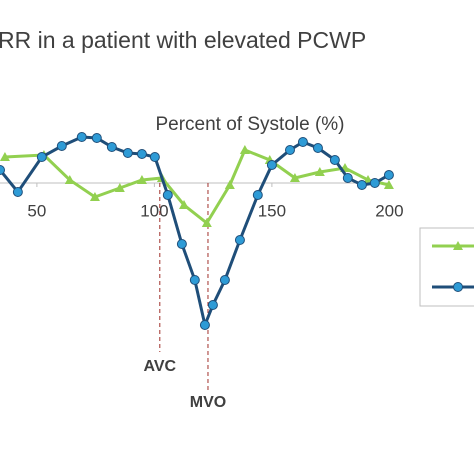 Image resolution: width=474 pixels, height=474 pixels. What do you see at coordinates (154, 210) in the screenshot?
I see `x-tick-label: 100` at bounding box center [154, 210].